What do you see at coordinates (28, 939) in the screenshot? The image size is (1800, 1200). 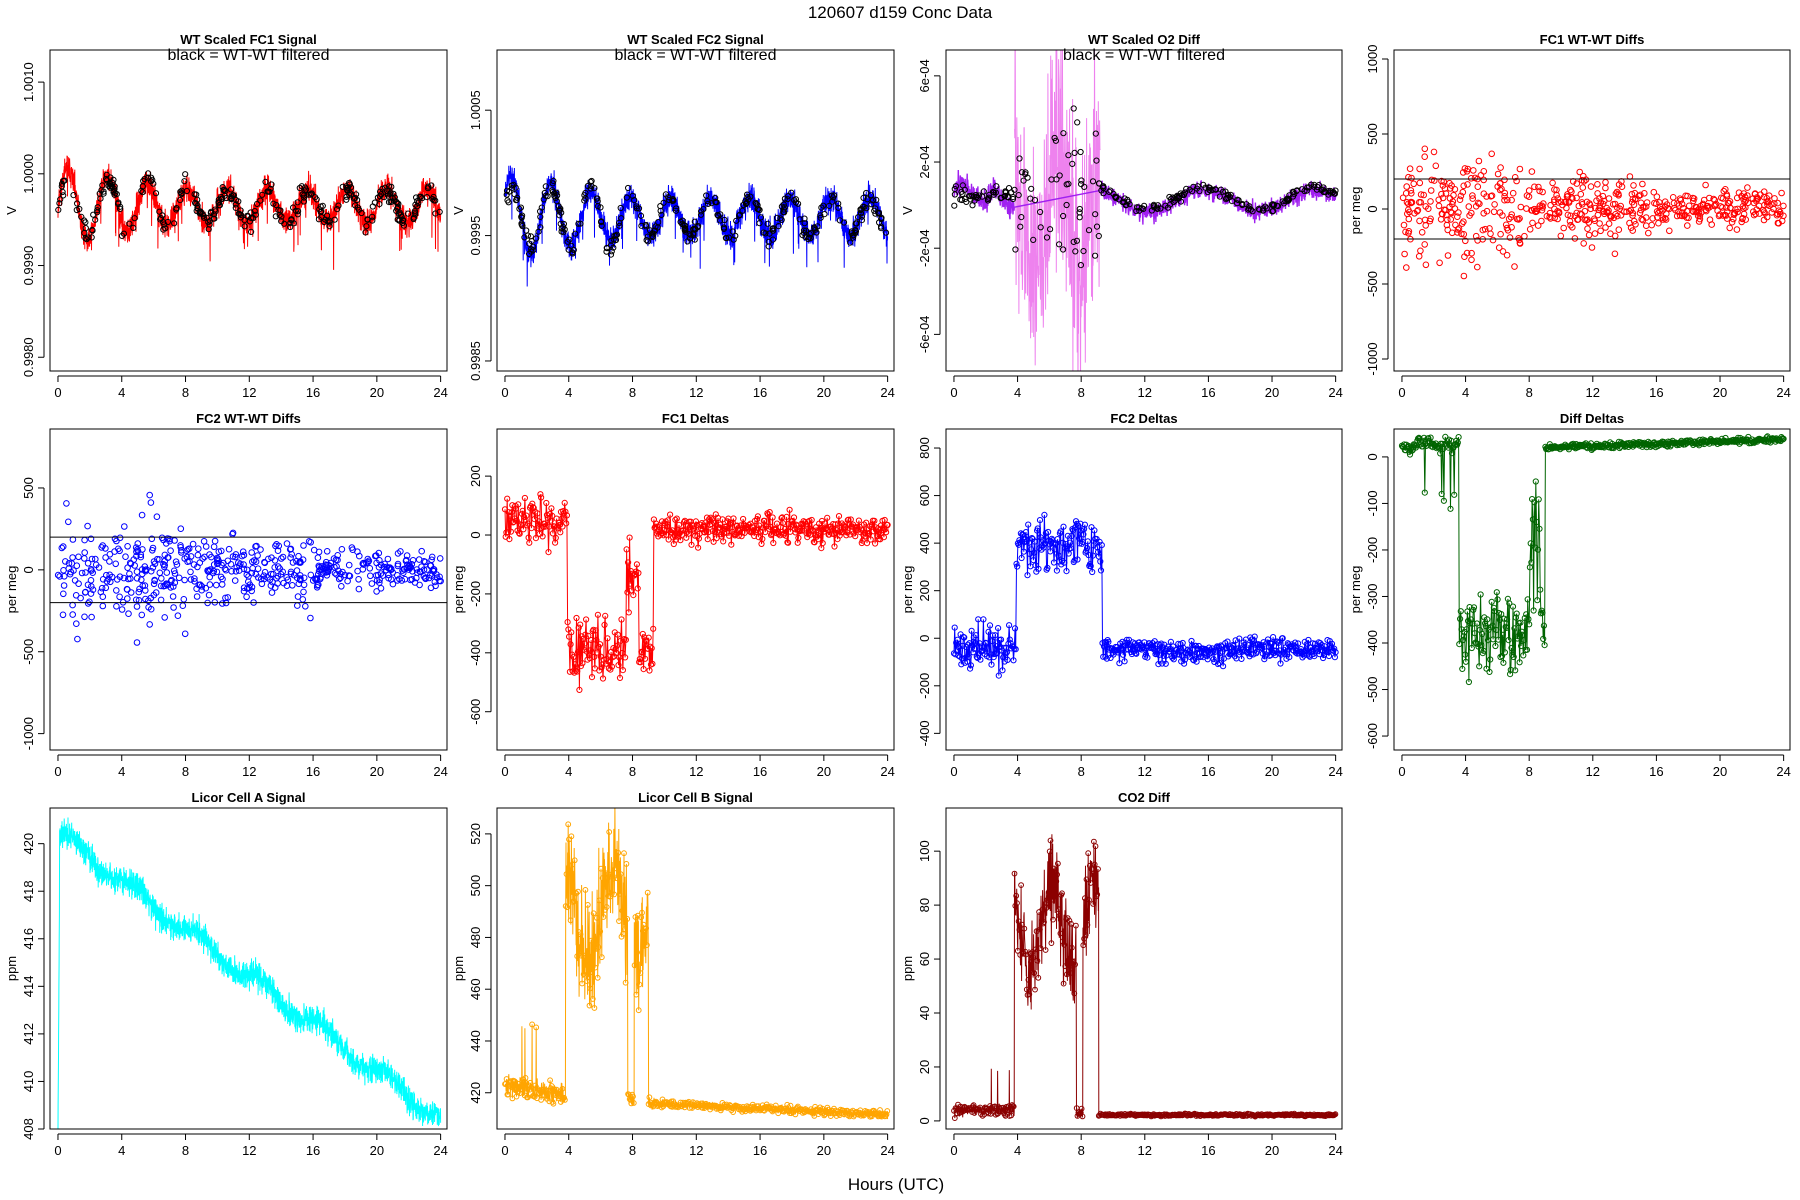 I see `y-tick-label: 416` at bounding box center [28, 939].